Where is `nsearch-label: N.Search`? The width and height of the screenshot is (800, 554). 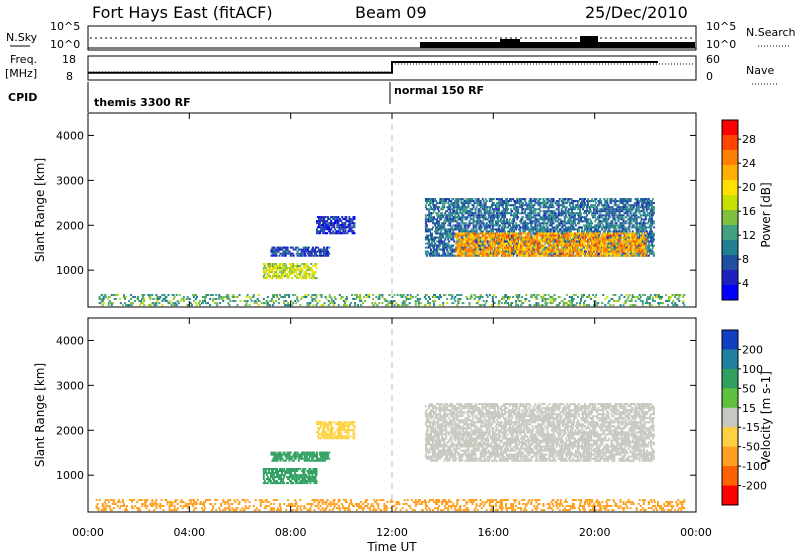
nsearch-label: N.Search is located at coordinates (771, 32).